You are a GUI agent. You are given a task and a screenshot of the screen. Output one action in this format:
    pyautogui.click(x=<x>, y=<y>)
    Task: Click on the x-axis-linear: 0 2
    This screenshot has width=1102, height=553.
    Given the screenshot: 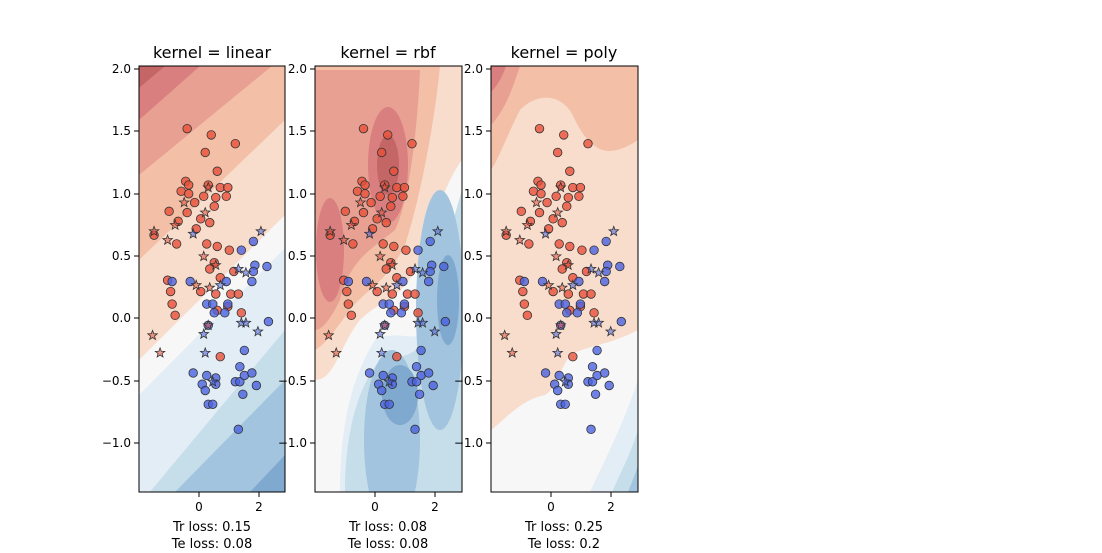 What is the action you would take?
    pyautogui.click(x=229, y=503)
    